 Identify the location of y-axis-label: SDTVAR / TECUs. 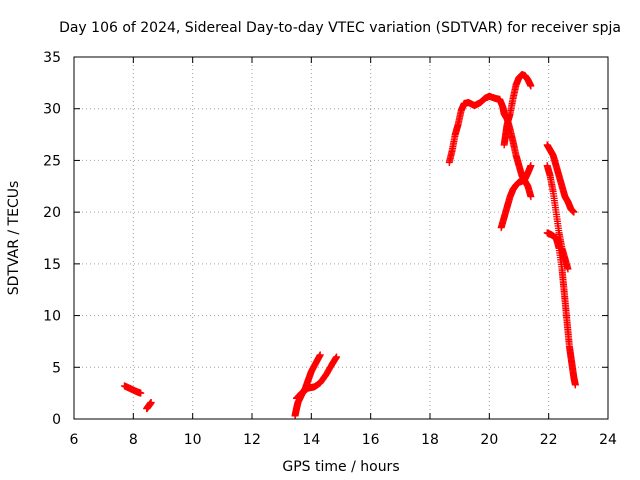
(14, 238).